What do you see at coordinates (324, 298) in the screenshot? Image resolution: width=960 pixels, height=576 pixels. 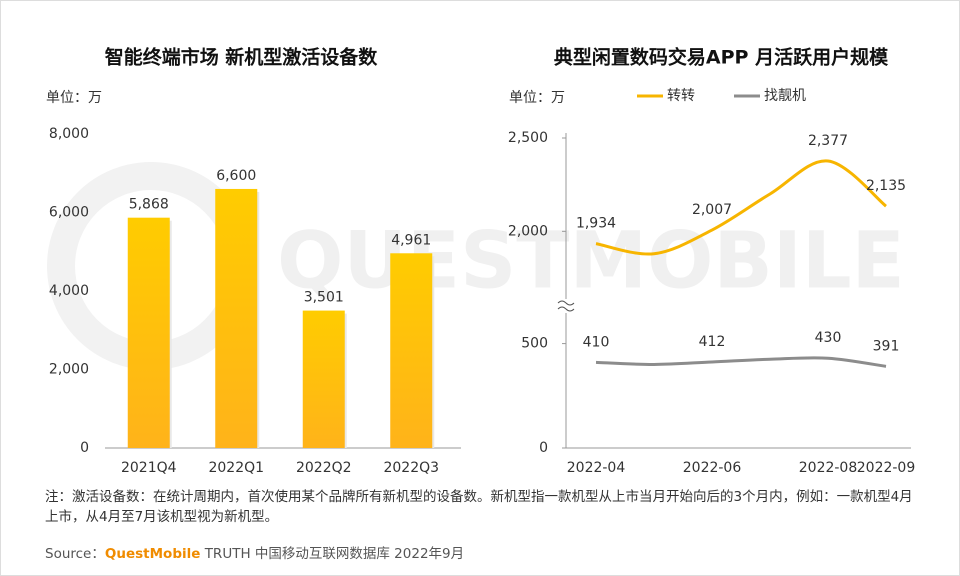 I see `value-label: 3,501` at bounding box center [324, 298].